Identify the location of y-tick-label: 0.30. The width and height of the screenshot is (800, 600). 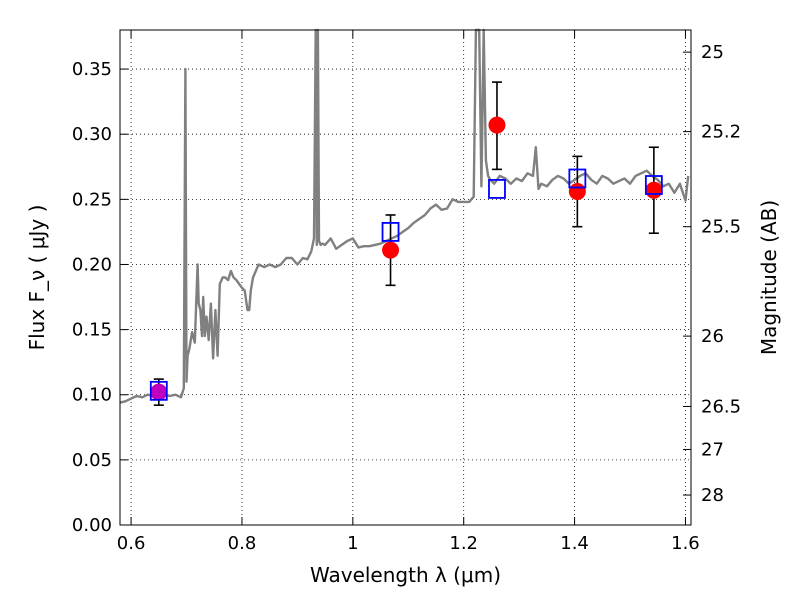
(92, 134).